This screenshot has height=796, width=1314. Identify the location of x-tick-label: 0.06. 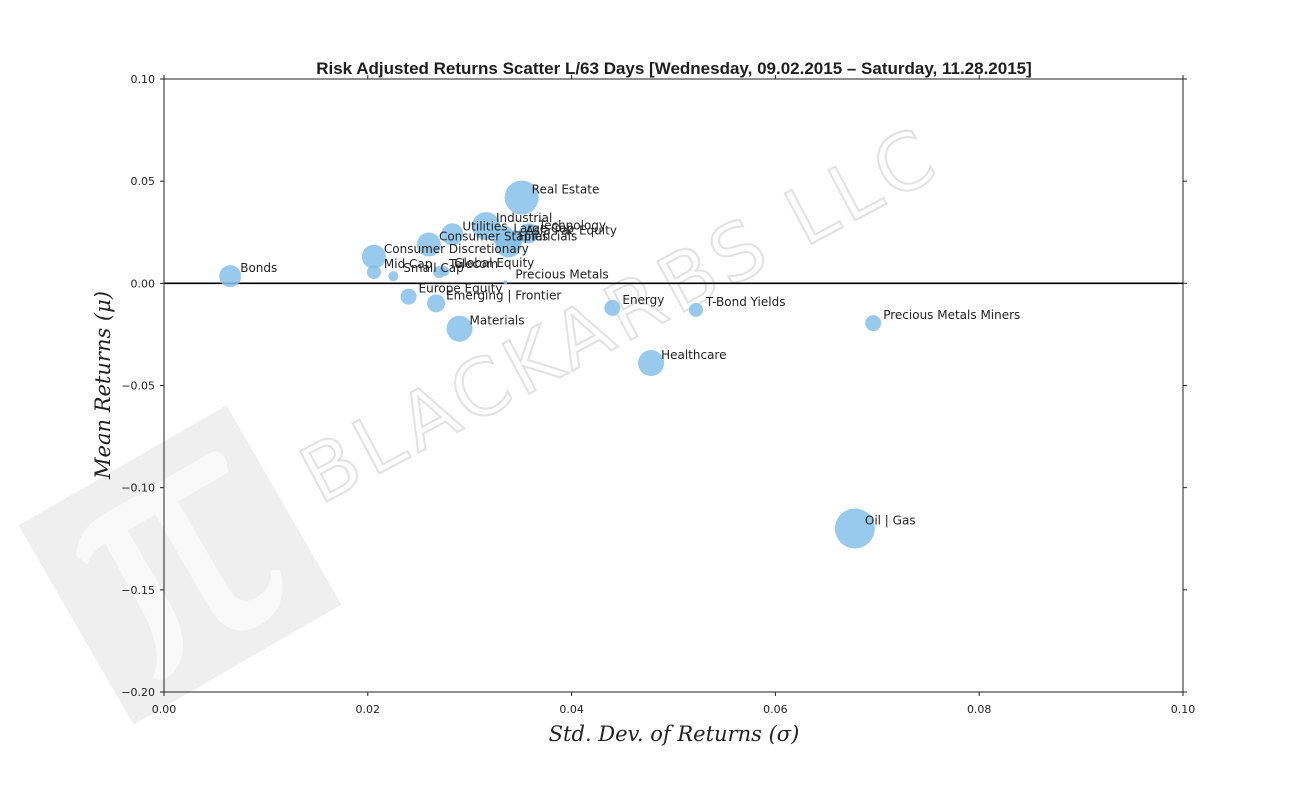
(775, 709).